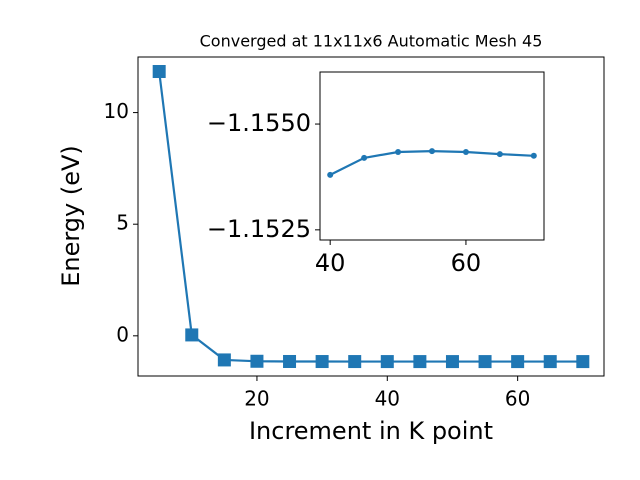  What do you see at coordinates (371, 41) in the screenshot?
I see `chart-title: Converged at 11x11x6 Automatic Mesh 45` at bounding box center [371, 41].